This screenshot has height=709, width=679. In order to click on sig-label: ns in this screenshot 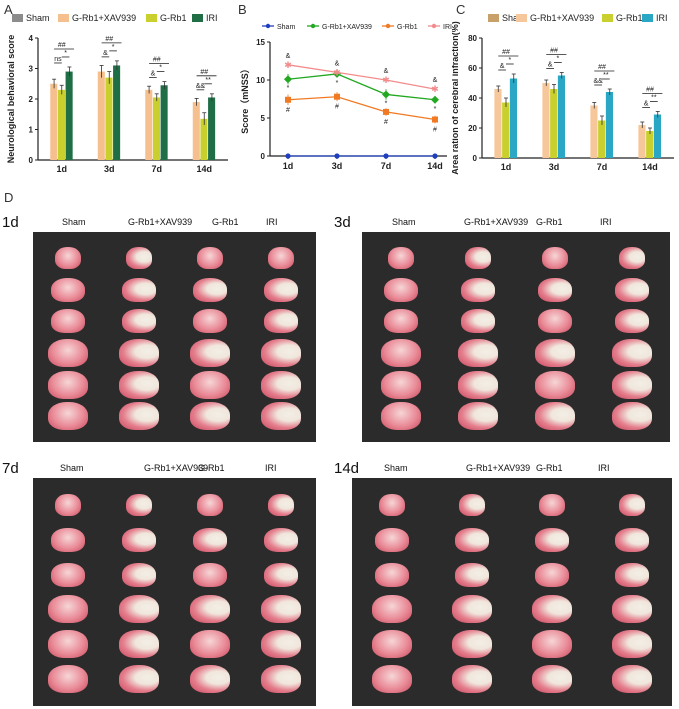, I will do `click(58, 59)`.